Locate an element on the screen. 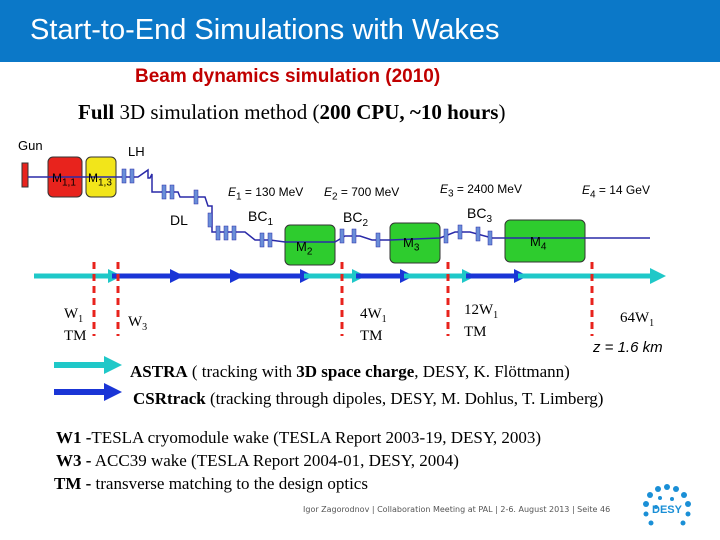 This screenshot has height=540, width=720. module-m11-label: M1,1 is located at coordinates (64, 180).